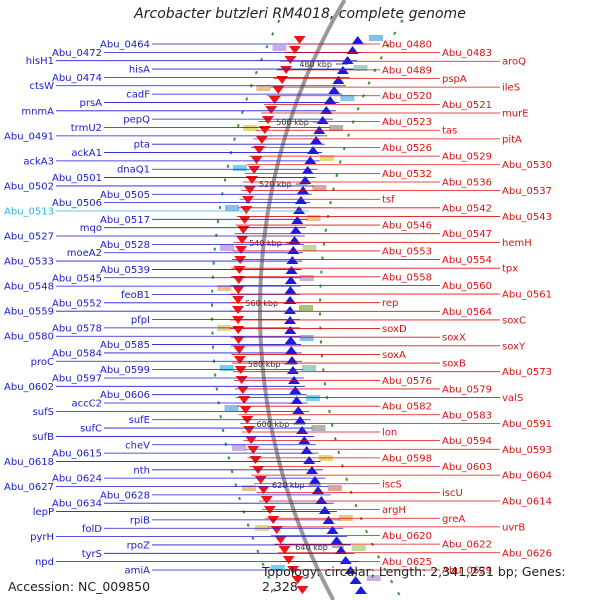  Describe the element at coordinates (77, 203) in the screenshot. I see `gene-label: Abu_0506` at that location.